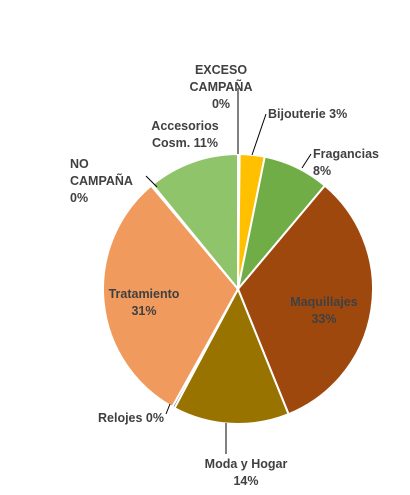  What do you see at coordinates (221, 87) in the screenshot?
I see `data-label-exceso-campaña: EXCESO CAMPAÑA 0%` at bounding box center [221, 87].